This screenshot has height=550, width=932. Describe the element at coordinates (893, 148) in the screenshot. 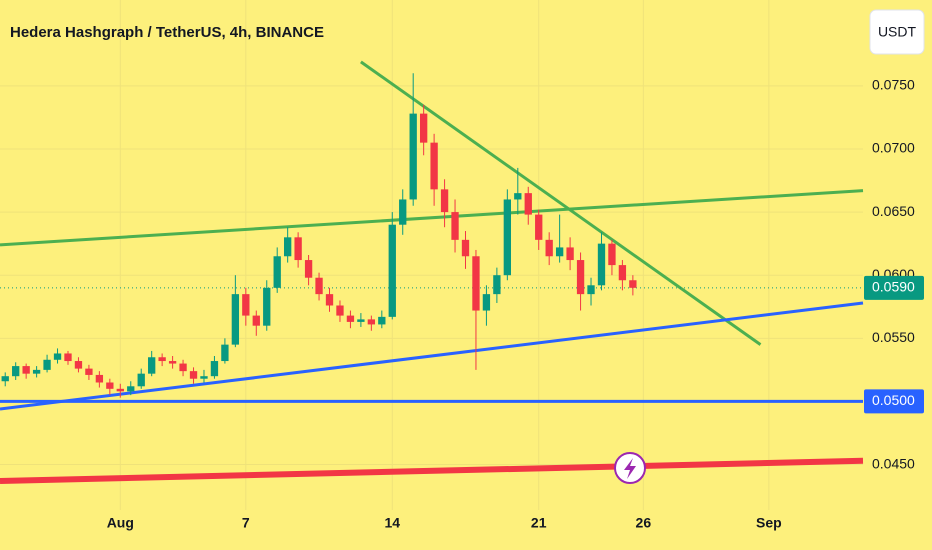

I see `y-tick-label: 0.0700` at that location.